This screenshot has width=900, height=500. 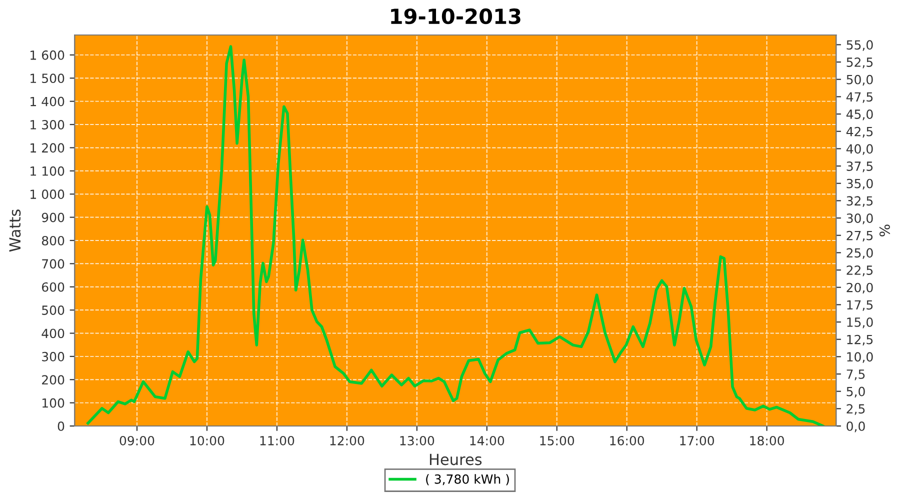 I want to click on y-tick-label: 1 300, so click(x=47, y=125).